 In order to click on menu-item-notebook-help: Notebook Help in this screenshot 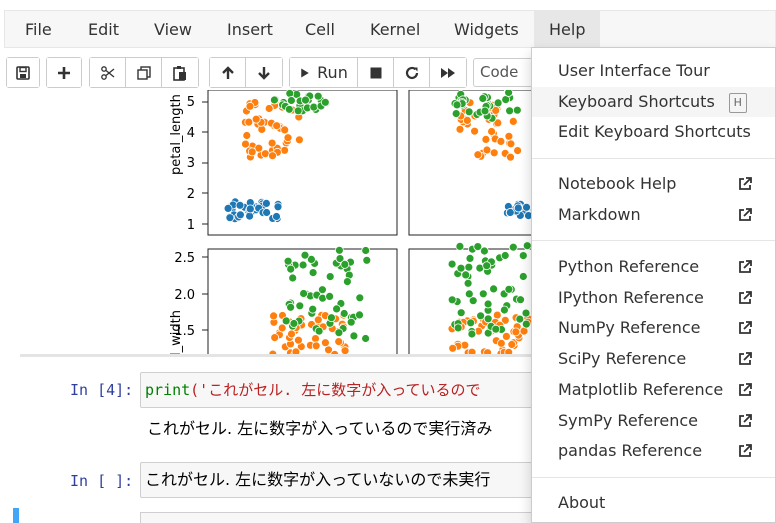, I will do `click(653, 184)`.